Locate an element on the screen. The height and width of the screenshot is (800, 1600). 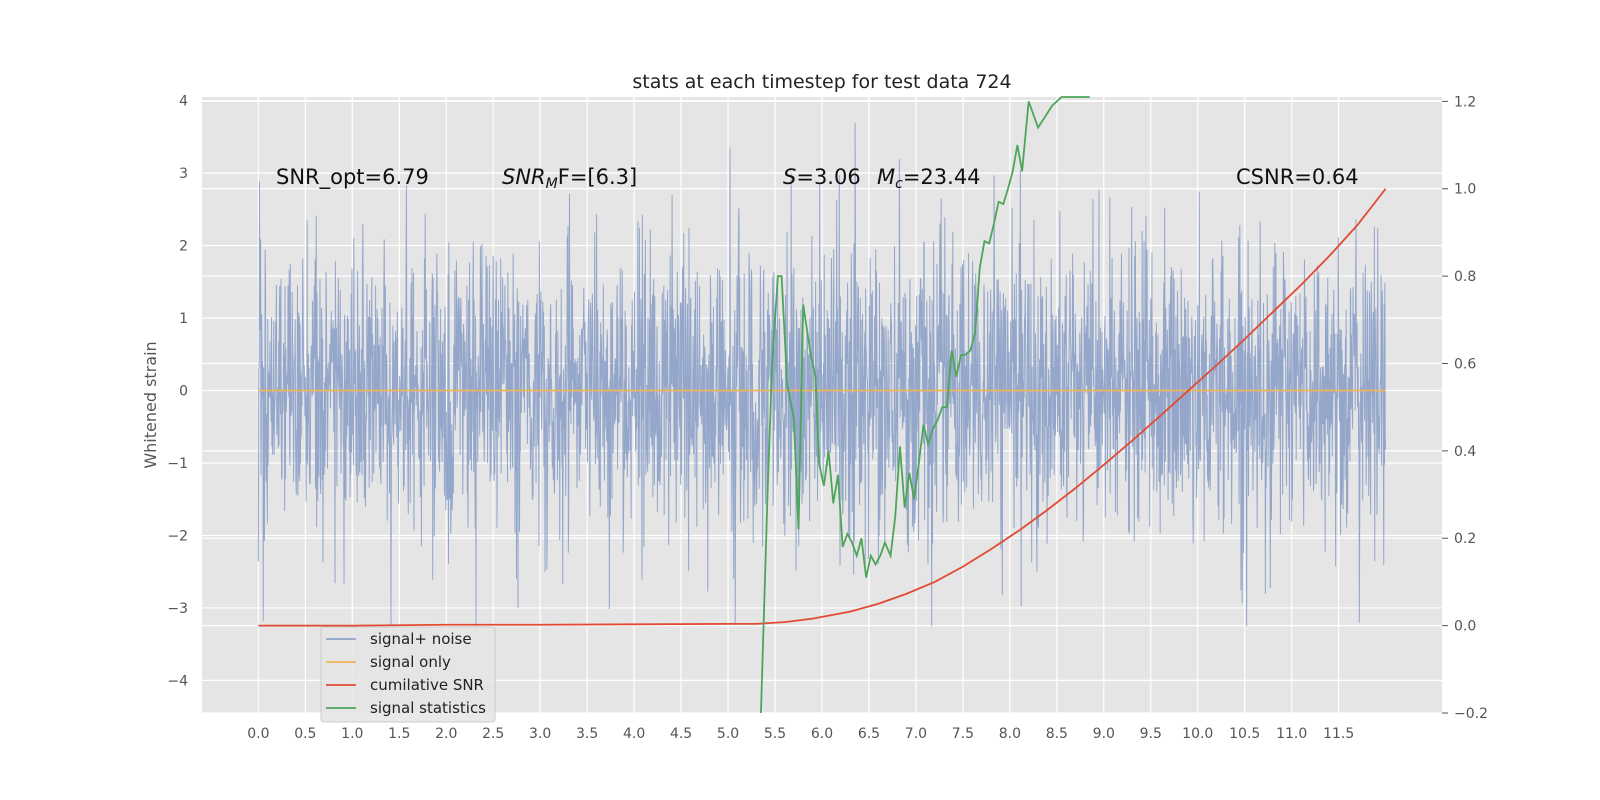
y2-tick-label: 1.0 is located at coordinates (1465, 190).